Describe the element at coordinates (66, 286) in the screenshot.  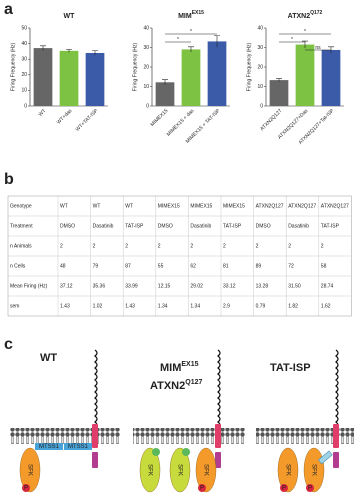
I see `table-cell: 37.12` at that location.